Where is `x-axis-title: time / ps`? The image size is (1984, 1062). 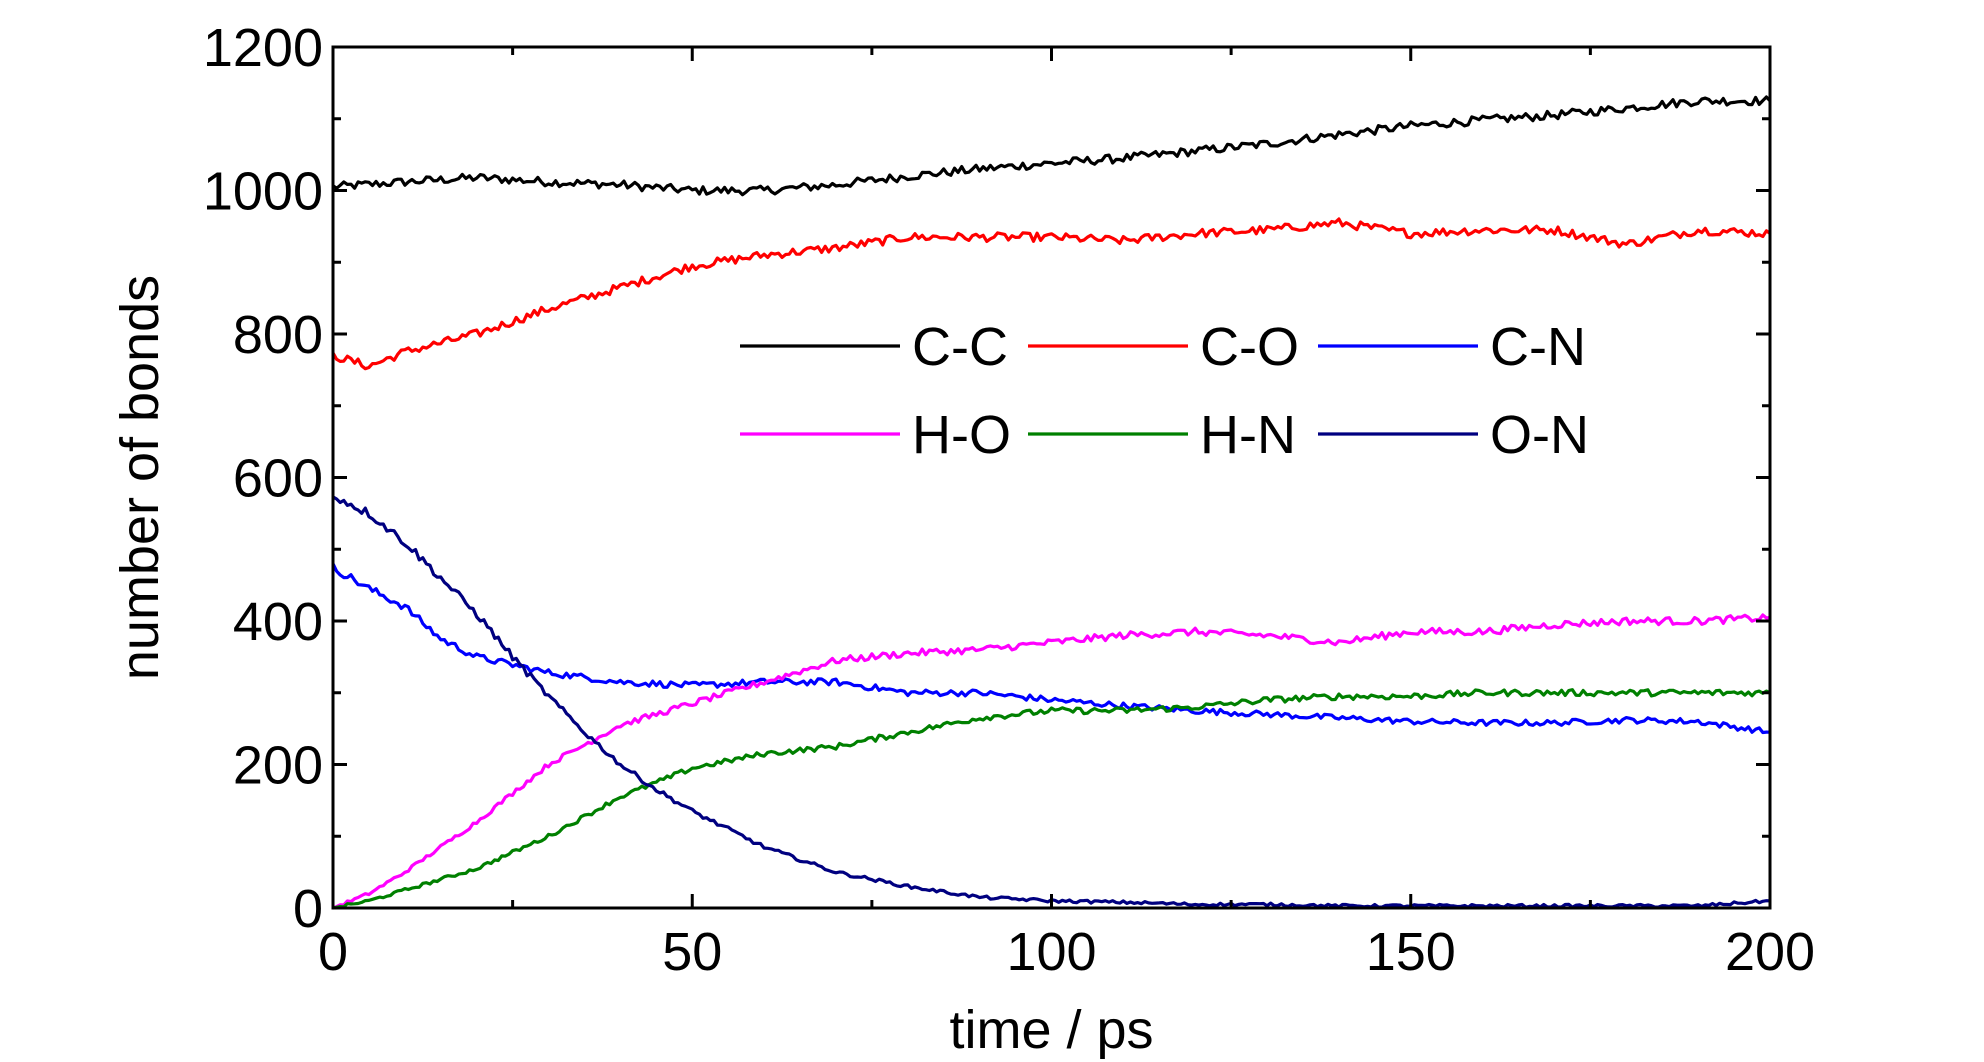
x-axis-title: time / ps is located at coordinates (1051, 1030).